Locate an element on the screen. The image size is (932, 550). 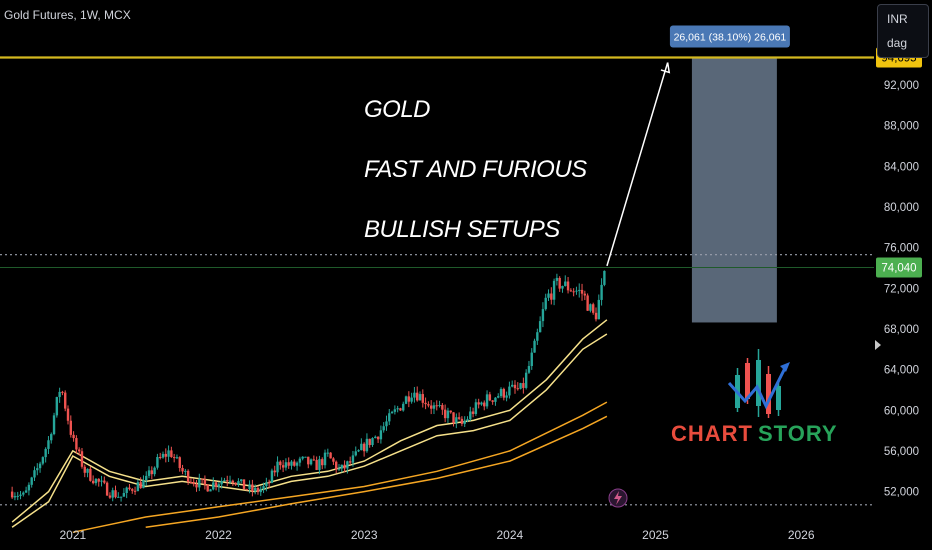
currency-unit-selector: INR dag is located at coordinates (903, 31).